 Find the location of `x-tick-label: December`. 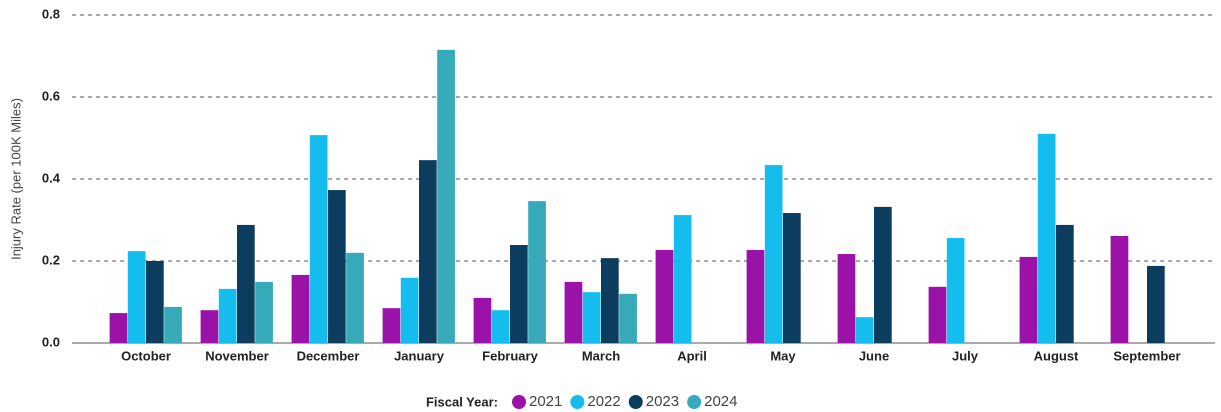

x-tick-label: December is located at coordinates (328, 355).